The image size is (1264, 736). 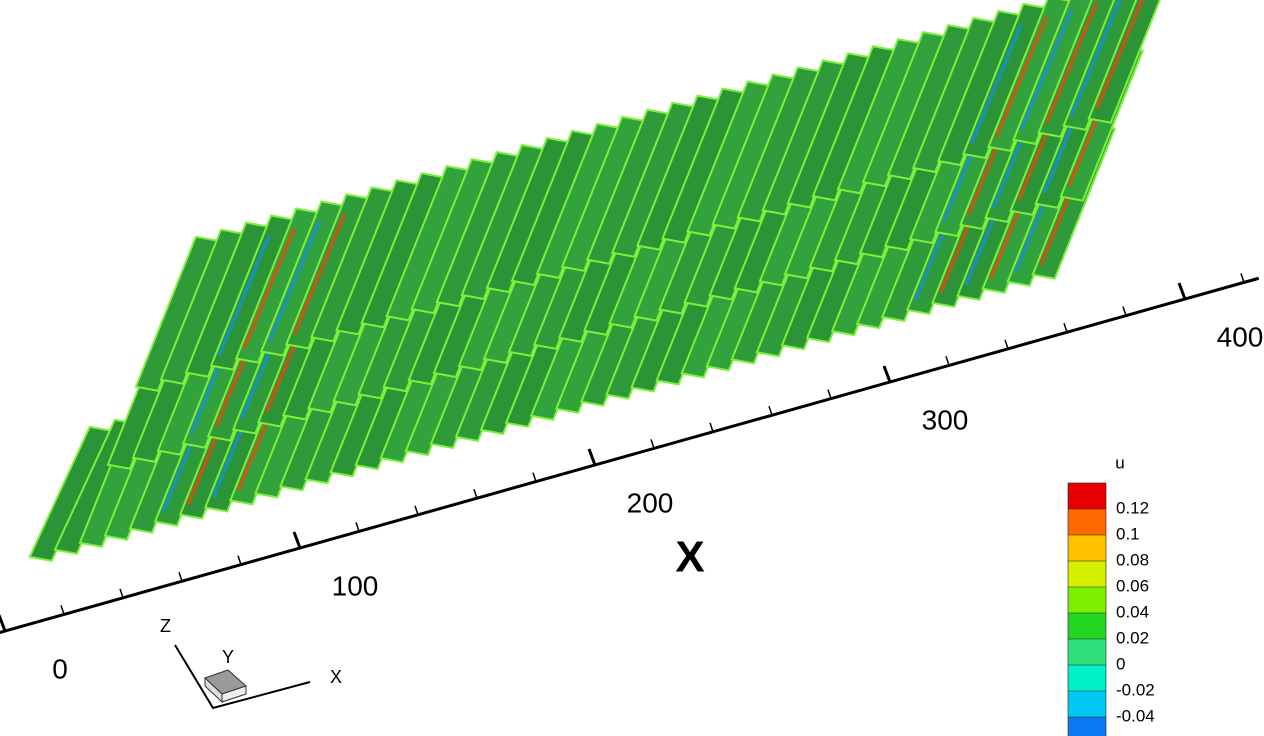 I want to click on colorbar-label: 0.08, so click(x=1132, y=559).